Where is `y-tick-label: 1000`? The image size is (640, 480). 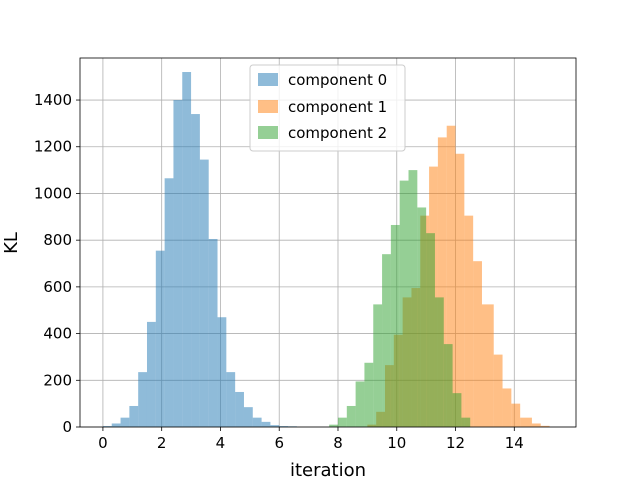
y-tick-label: 1000 is located at coordinates (53, 193).